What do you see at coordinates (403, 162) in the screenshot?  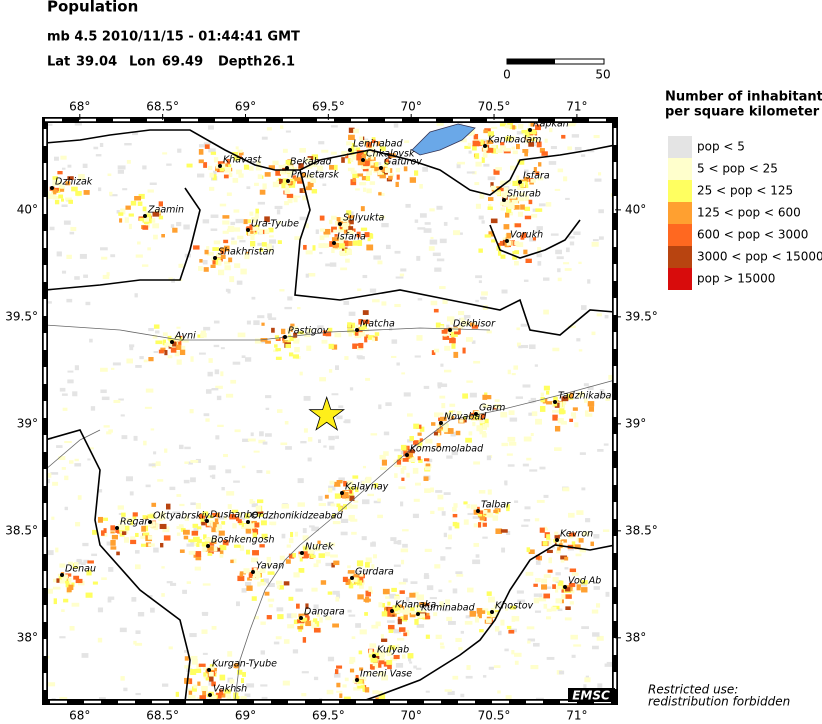 I see `city-label: Gafurov` at bounding box center [403, 162].